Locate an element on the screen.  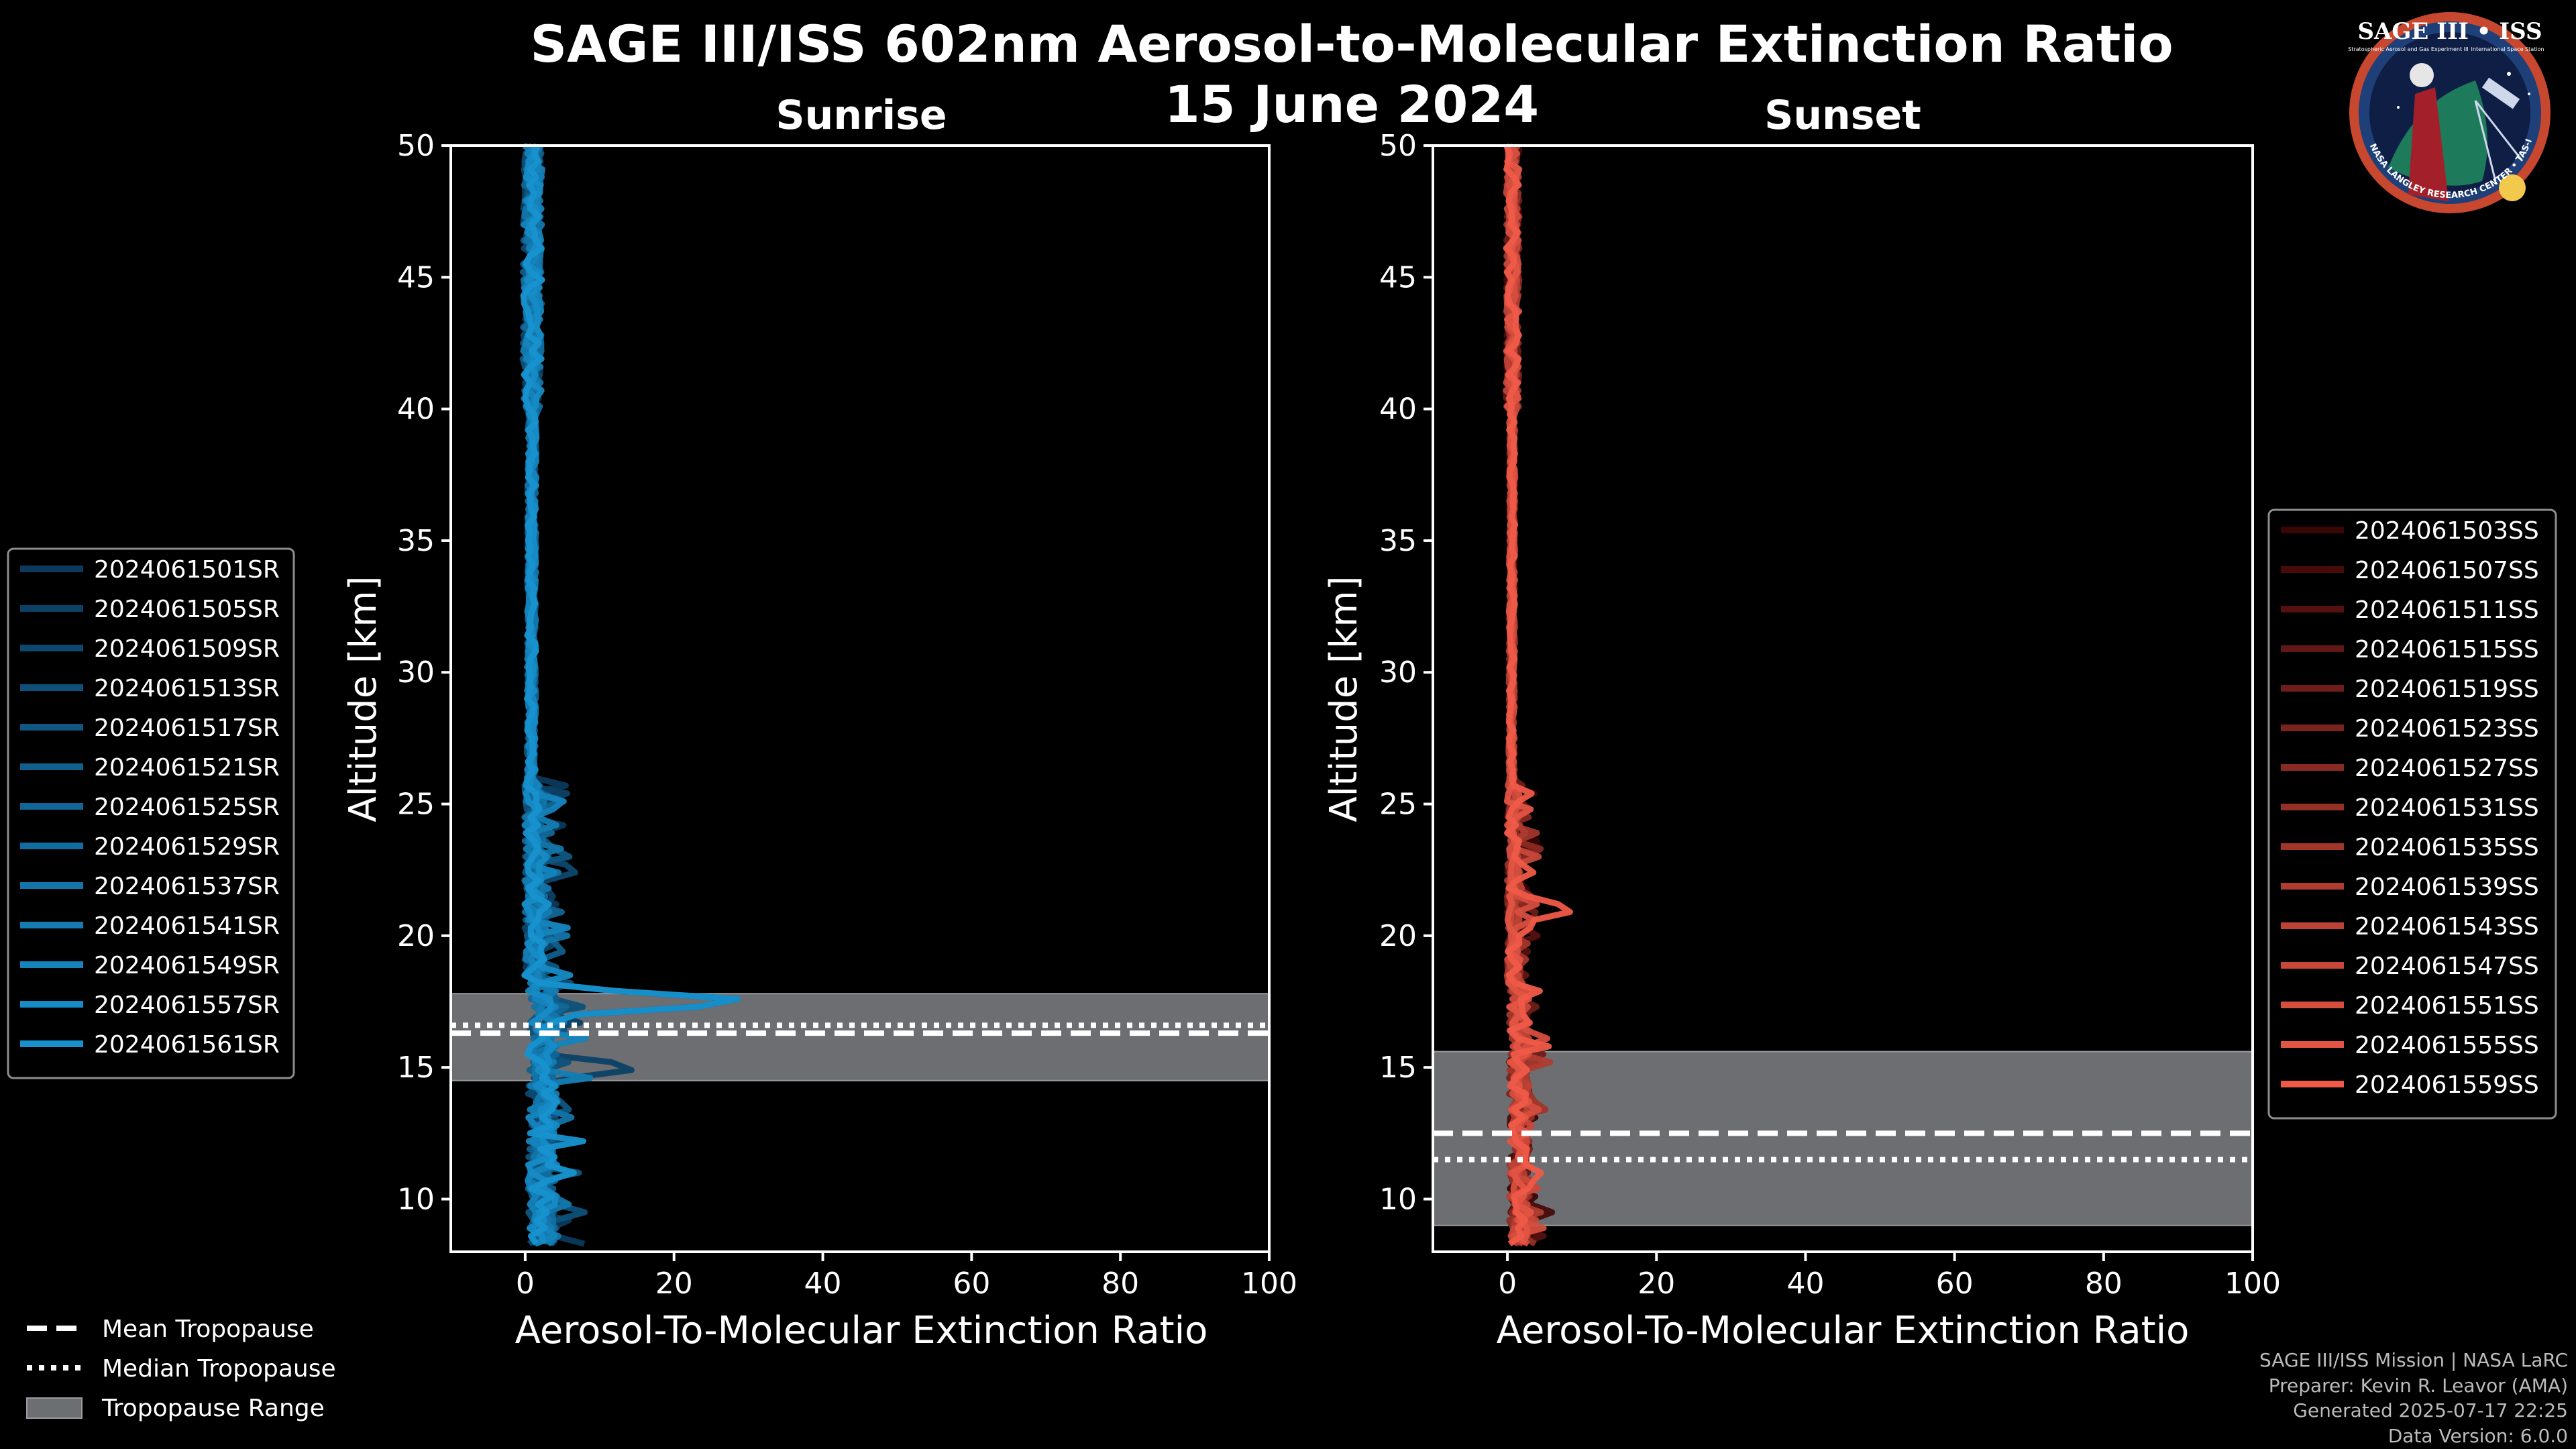
sunrise-legend-label: 2024061529SR is located at coordinates (187, 847).